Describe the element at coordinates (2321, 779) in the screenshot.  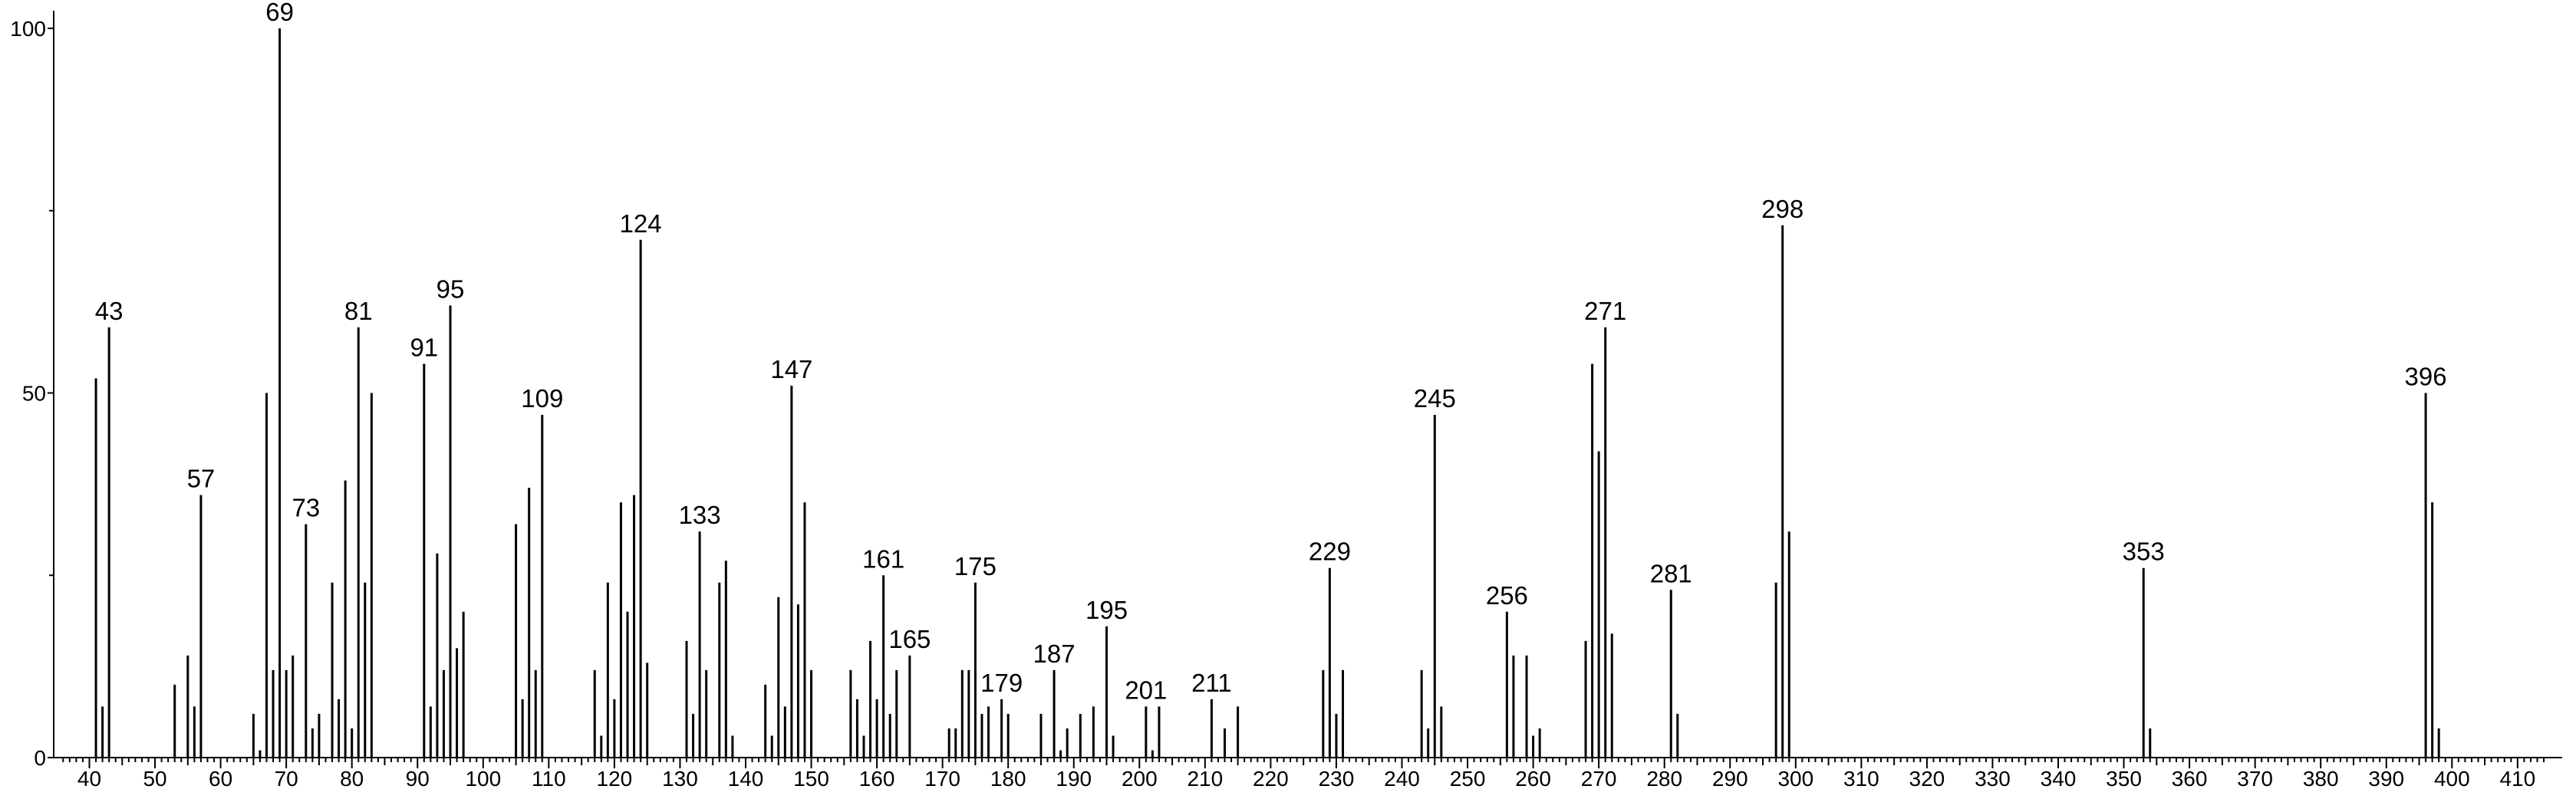
I see `x-tick-label-380: 380` at that location.